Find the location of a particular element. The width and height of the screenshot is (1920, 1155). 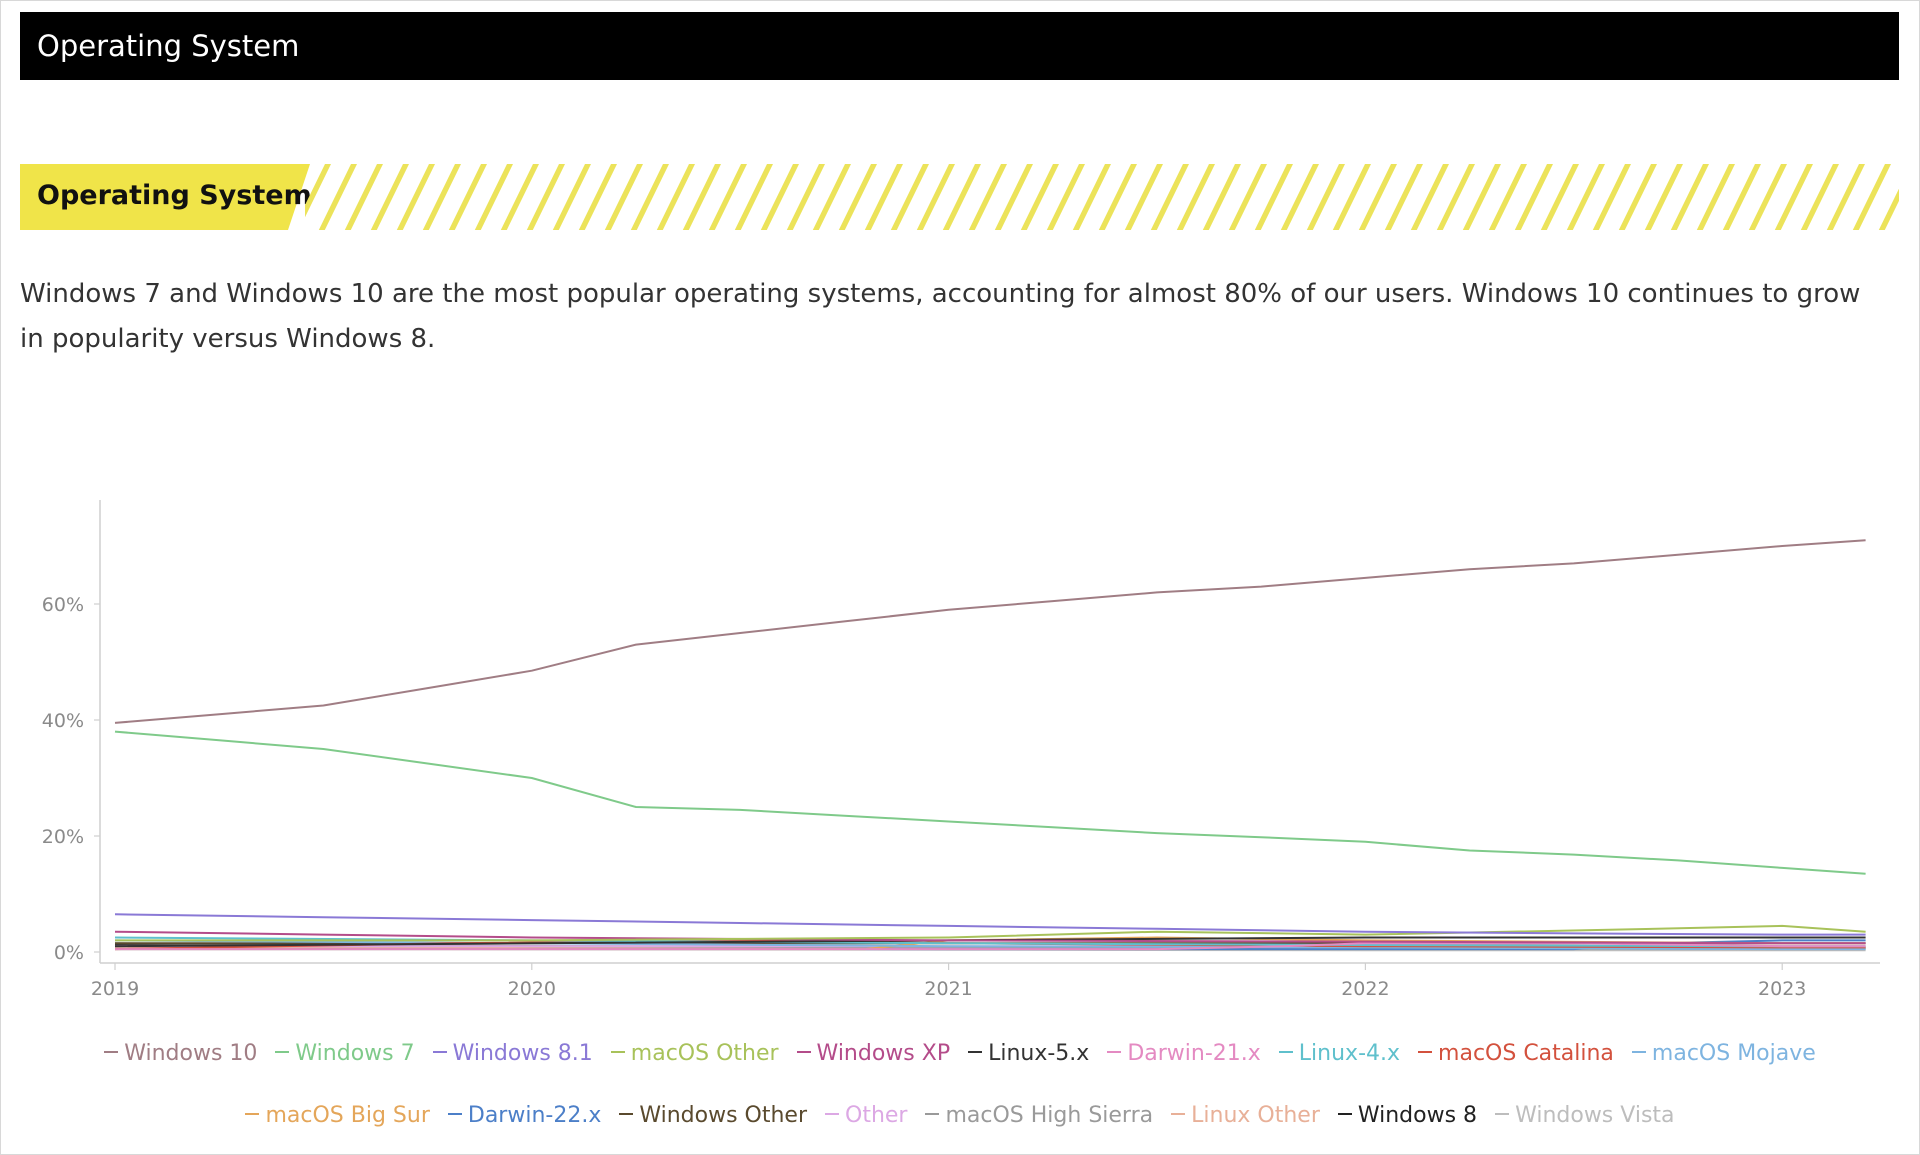

legend-item: Linux-4.x is located at coordinates (1339, 1054).